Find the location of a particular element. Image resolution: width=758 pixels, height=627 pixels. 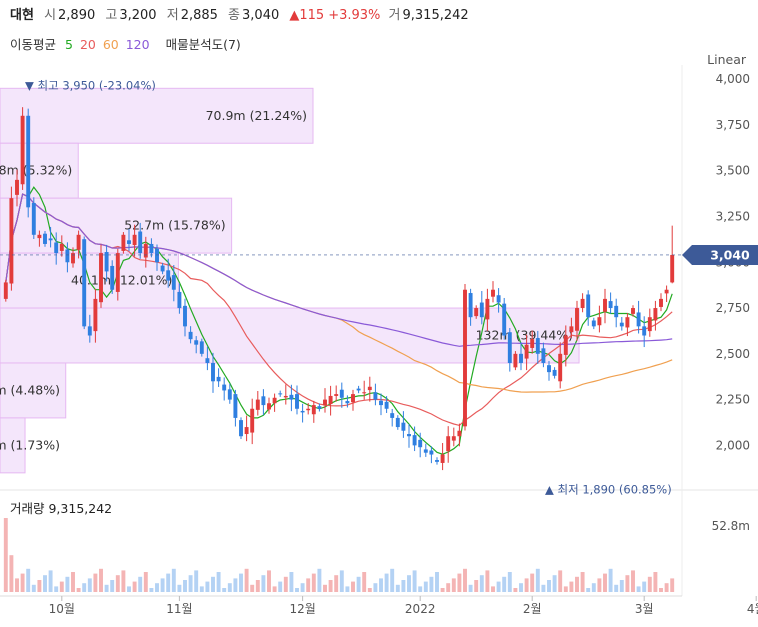

ma-120: 120 is located at coordinates (137, 44).